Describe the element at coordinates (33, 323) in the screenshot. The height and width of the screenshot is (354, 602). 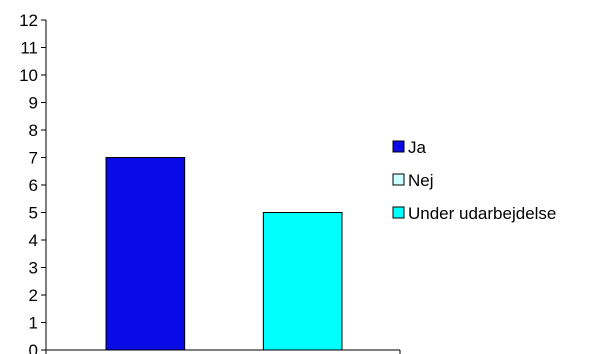
I see `y-tick-label: 1` at that location.